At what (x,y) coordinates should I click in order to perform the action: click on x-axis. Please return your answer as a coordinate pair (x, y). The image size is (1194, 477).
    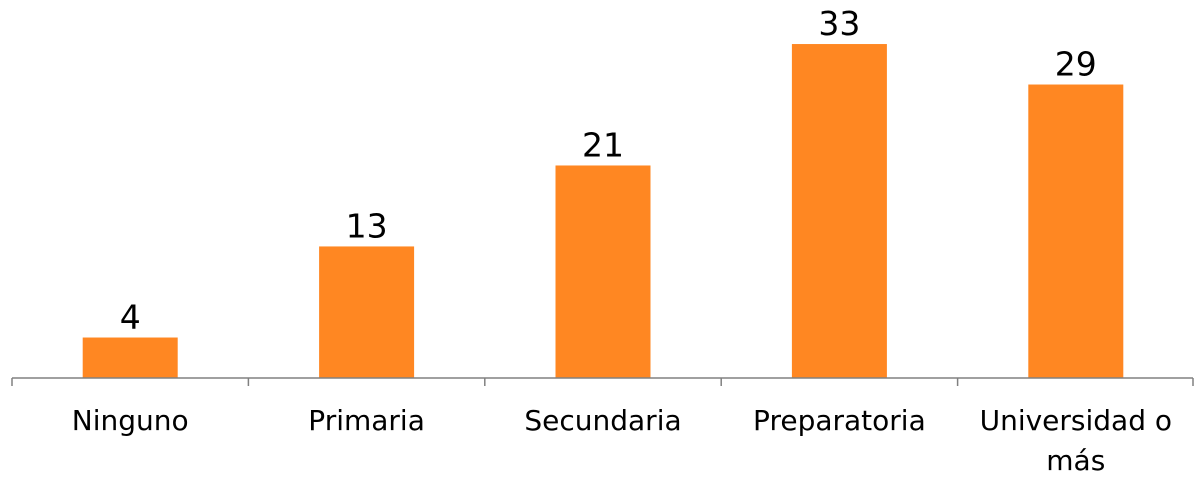
    Looking at the image, I should click on (602, 381).